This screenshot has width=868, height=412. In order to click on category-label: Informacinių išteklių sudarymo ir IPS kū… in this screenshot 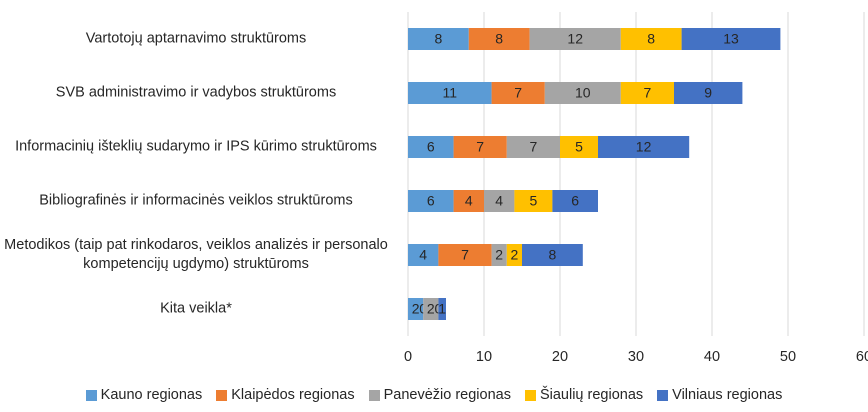, I will do `click(196, 146)`.